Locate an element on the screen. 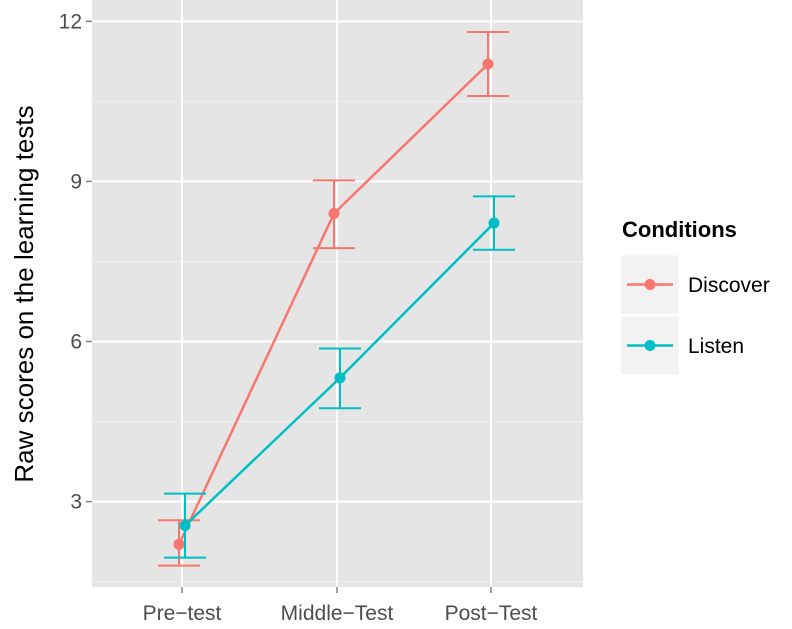 The width and height of the screenshot is (792, 629). y-axis-title: Raw scores on the learning tests is located at coordinates (24, 293).